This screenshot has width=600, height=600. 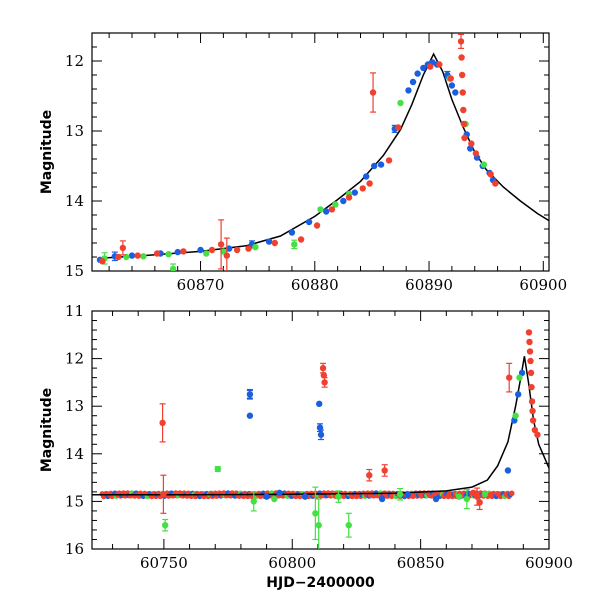 I want to click on y-tick-label: 15, so click(x=74, y=271).